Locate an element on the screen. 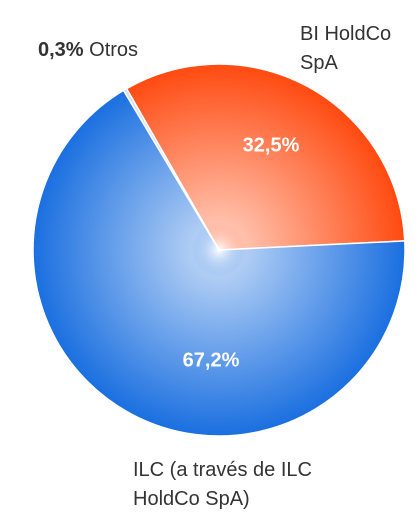 The height and width of the screenshot is (514, 420). slice-label: BI HoldCo SpA is located at coordinates (346, 48).